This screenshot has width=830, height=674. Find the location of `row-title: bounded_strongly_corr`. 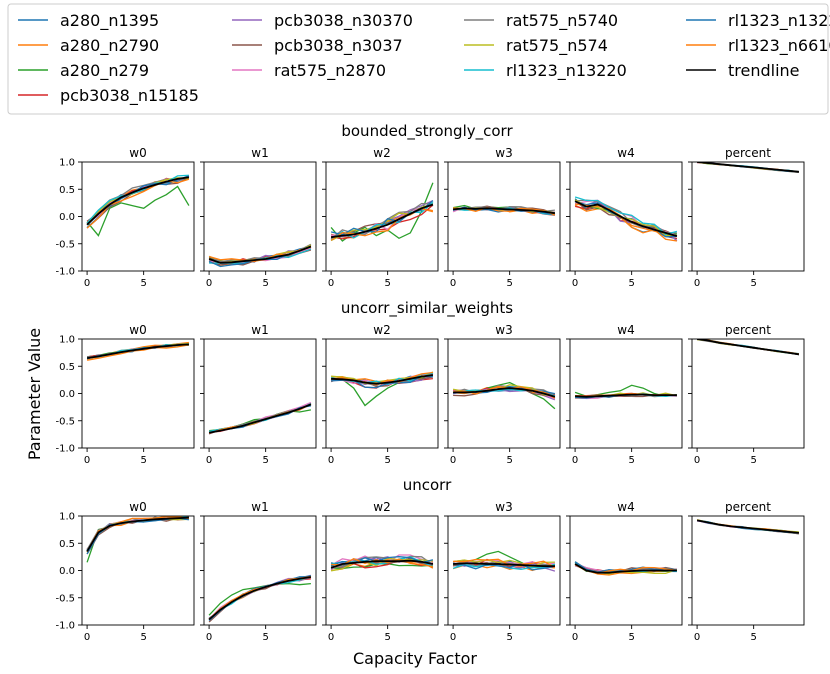

row-title: bounded_strongly_corr is located at coordinates (427, 131).